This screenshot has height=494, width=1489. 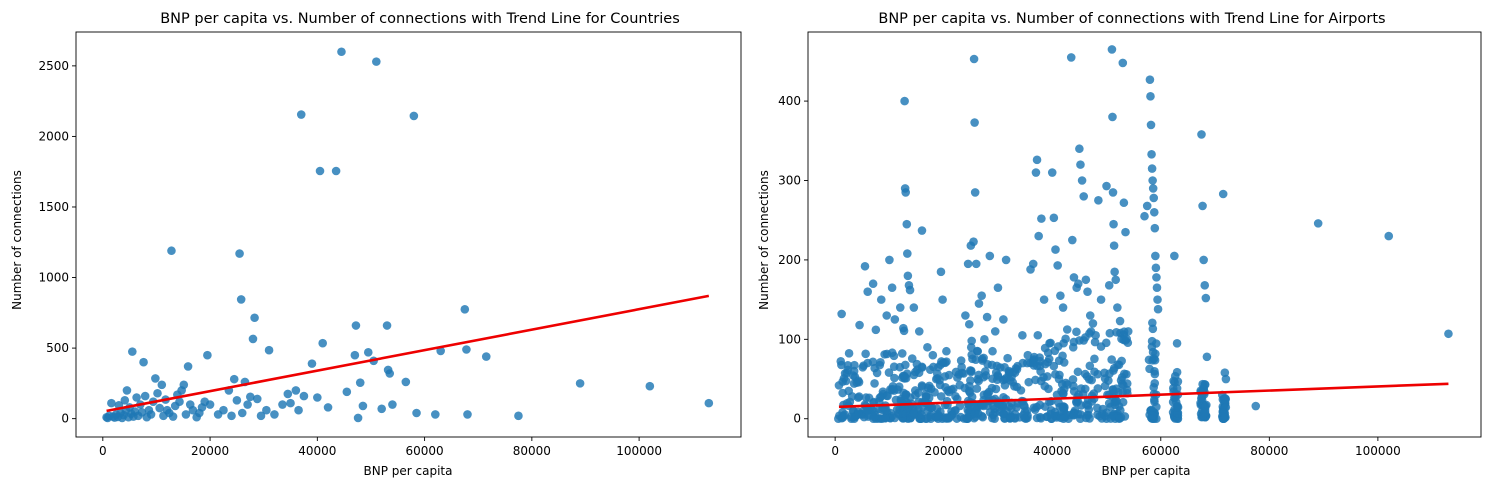 What do you see at coordinates (408, 353) in the screenshot?
I see `countries-trend-line` at bounding box center [408, 353].